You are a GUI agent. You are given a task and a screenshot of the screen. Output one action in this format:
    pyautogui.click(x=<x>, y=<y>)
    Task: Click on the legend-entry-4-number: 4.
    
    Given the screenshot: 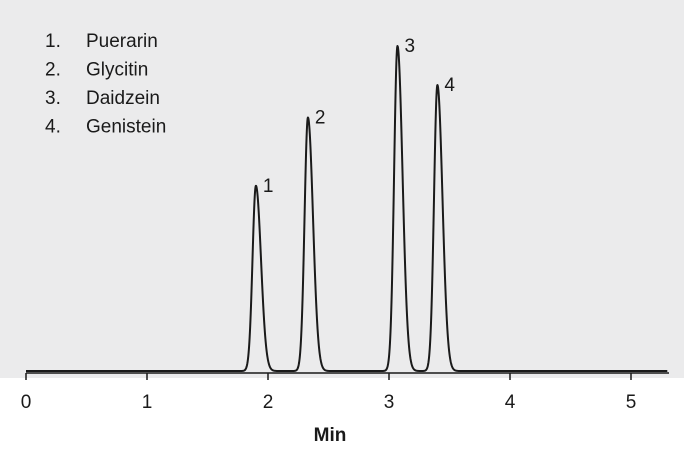 What is the action you would take?
    pyautogui.click(x=53, y=127)
    